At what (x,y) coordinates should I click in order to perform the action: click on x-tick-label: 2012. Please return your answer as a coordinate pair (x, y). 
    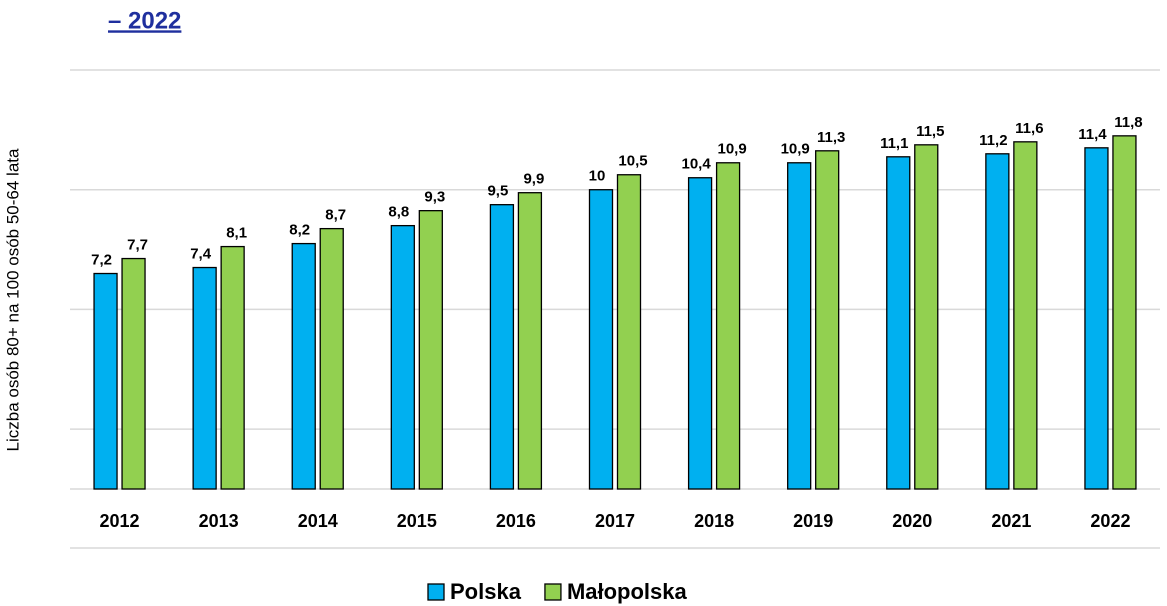
    Looking at the image, I should click on (120, 521).